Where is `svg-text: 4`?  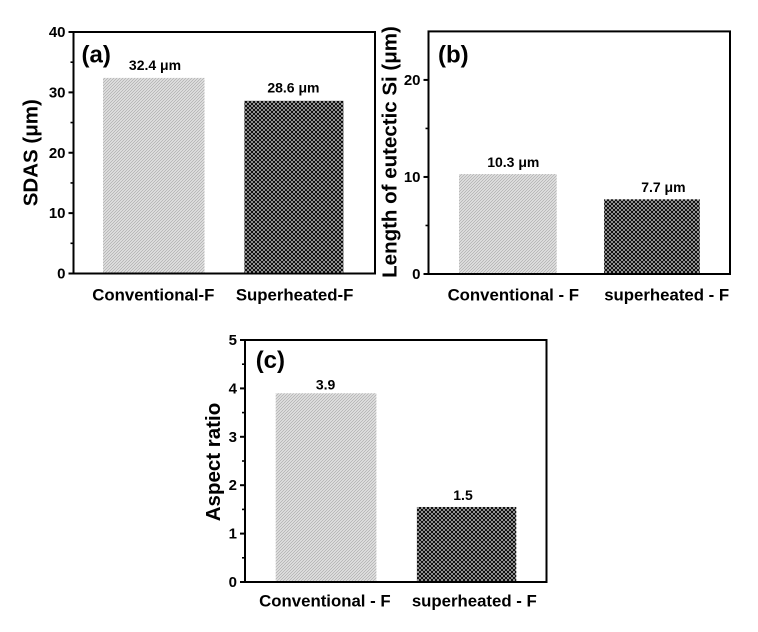
svg-text: 4 is located at coordinates (233, 388).